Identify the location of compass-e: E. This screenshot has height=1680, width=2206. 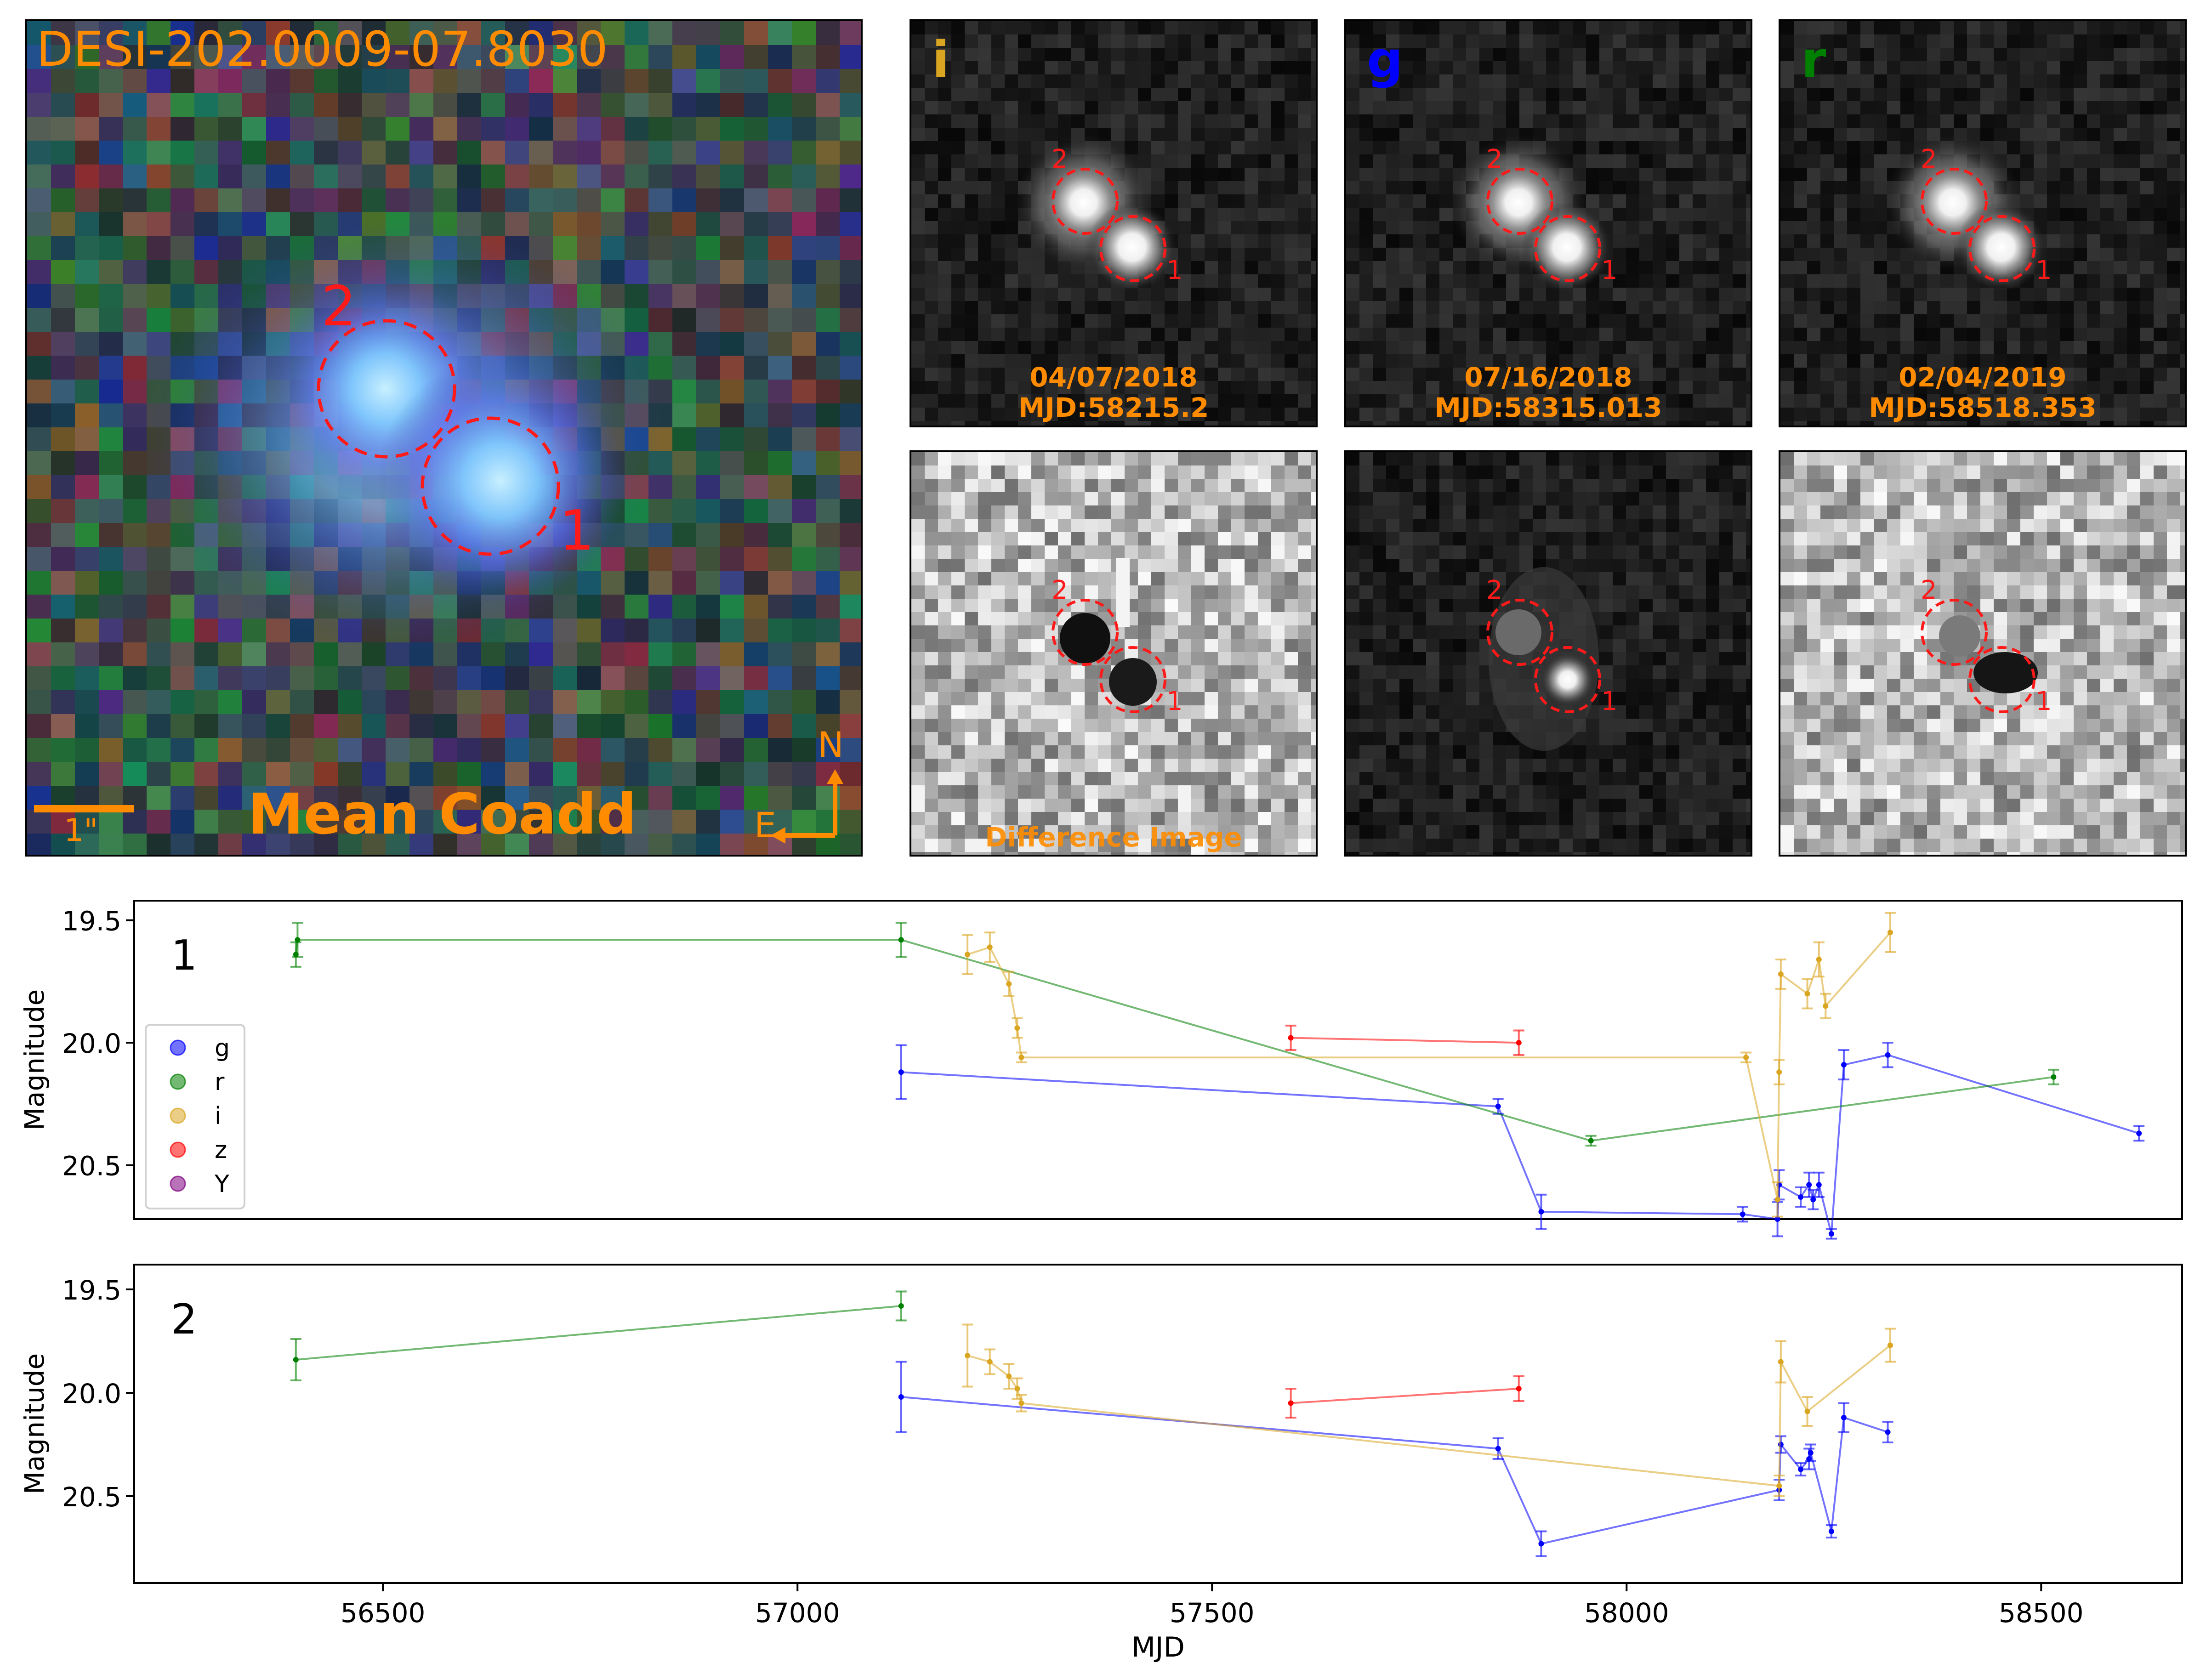
(765, 825).